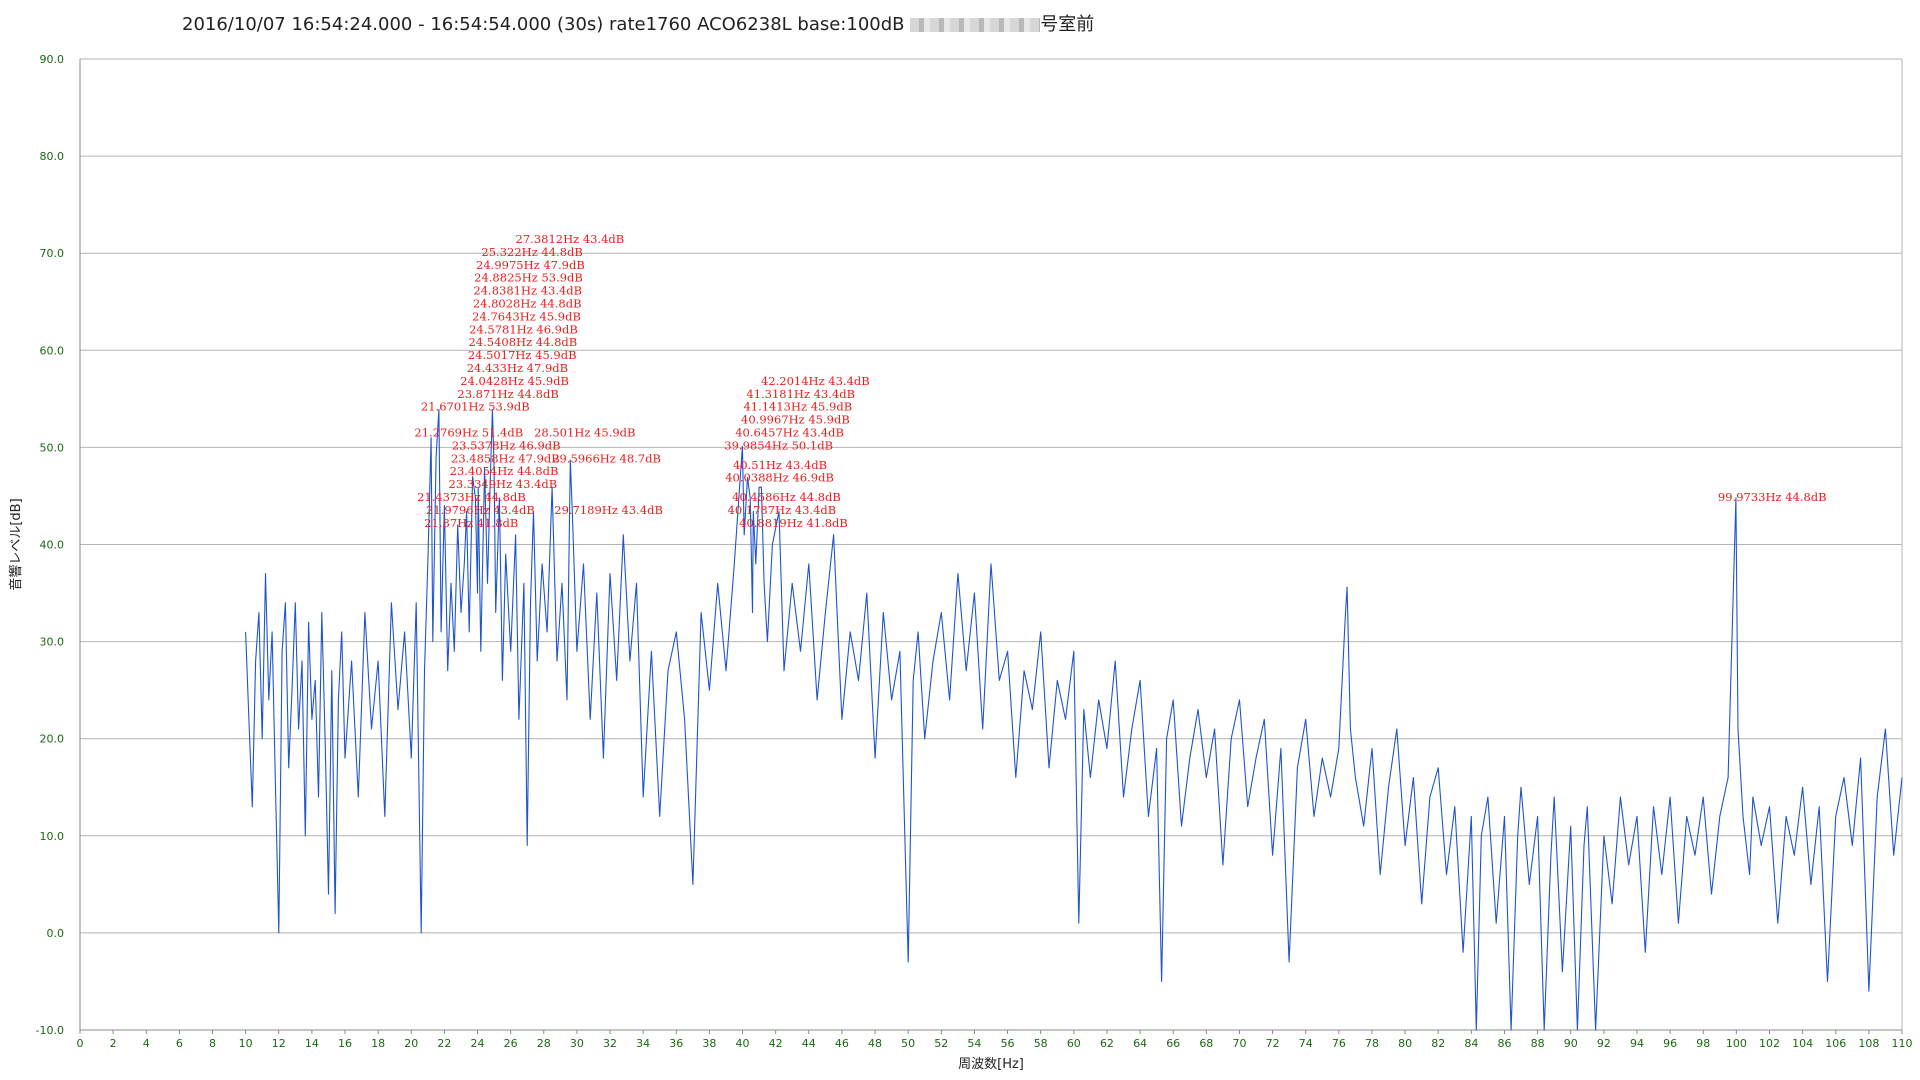 The width and height of the screenshot is (1920, 1080). Describe the element at coordinates (530, 265) in the screenshot. I see `peak-label: 24.9975Hz 47.9dB` at that location.